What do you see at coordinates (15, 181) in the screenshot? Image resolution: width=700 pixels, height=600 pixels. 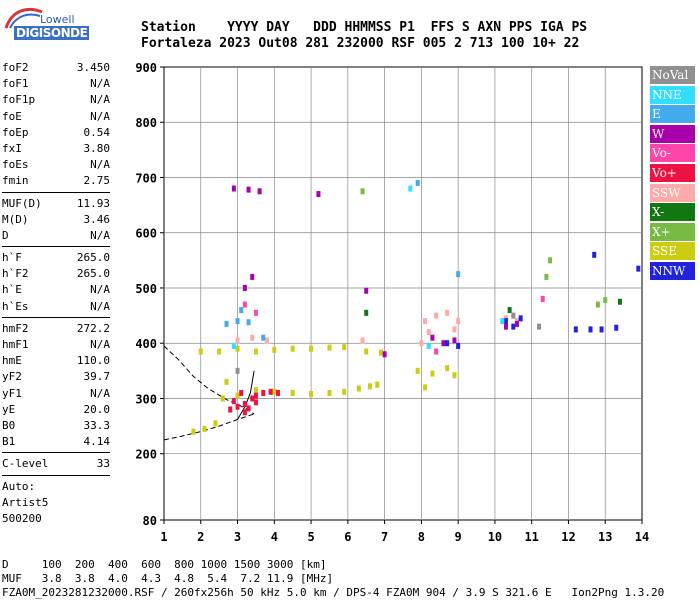 I see `param-label: fmin` at bounding box center [15, 181].